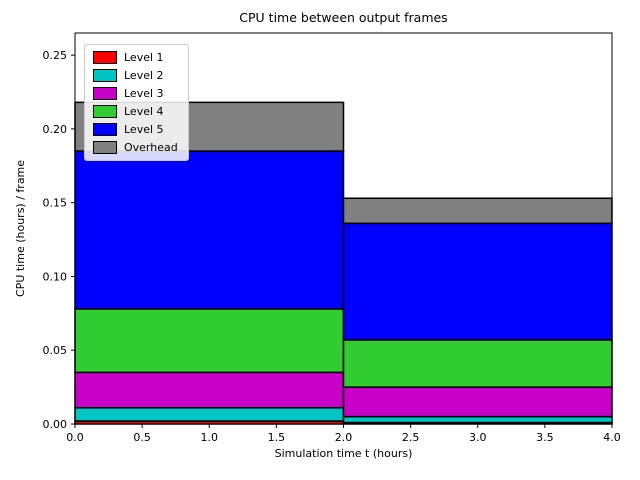 This screenshot has height=480, width=640. I want to click on legend-item: Overhead, so click(135, 147).